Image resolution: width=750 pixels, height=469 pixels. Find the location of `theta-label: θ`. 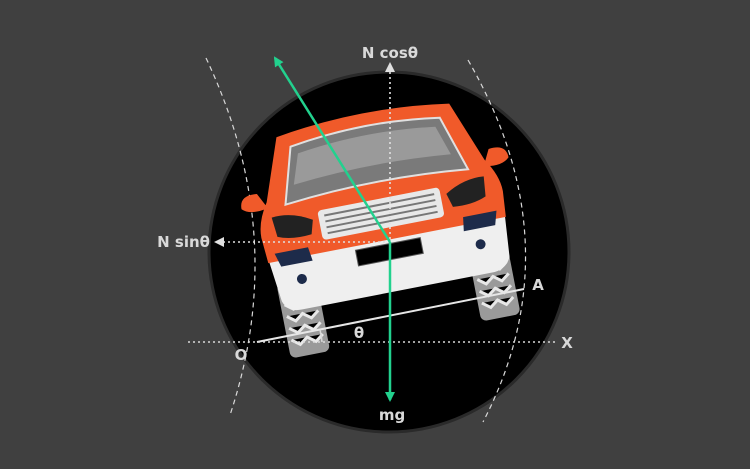

theta-label: θ is located at coordinates (359, 333).